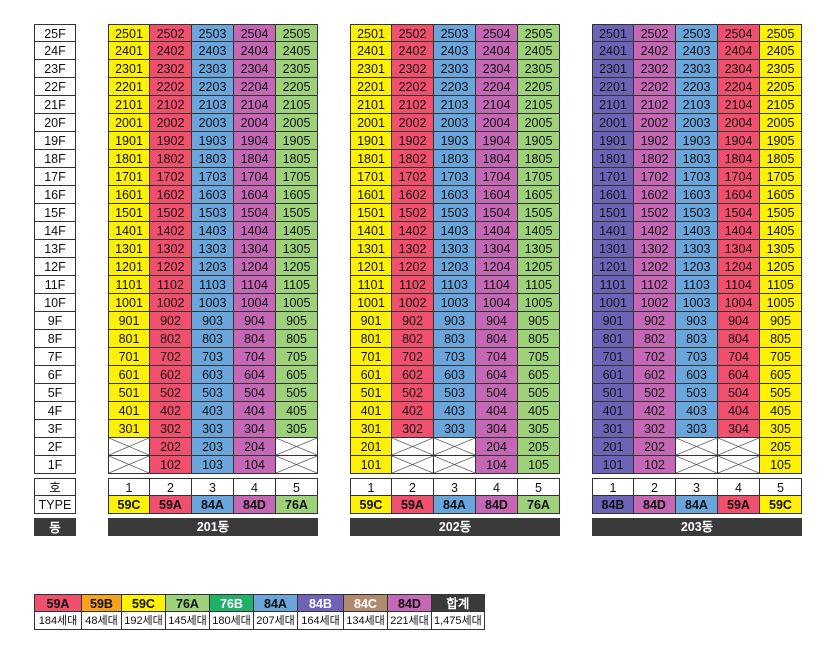  What do you see at coordinates (613, 339) in the screenshot?
I see `unit-cell: 801` at bounding box center [613, 339].